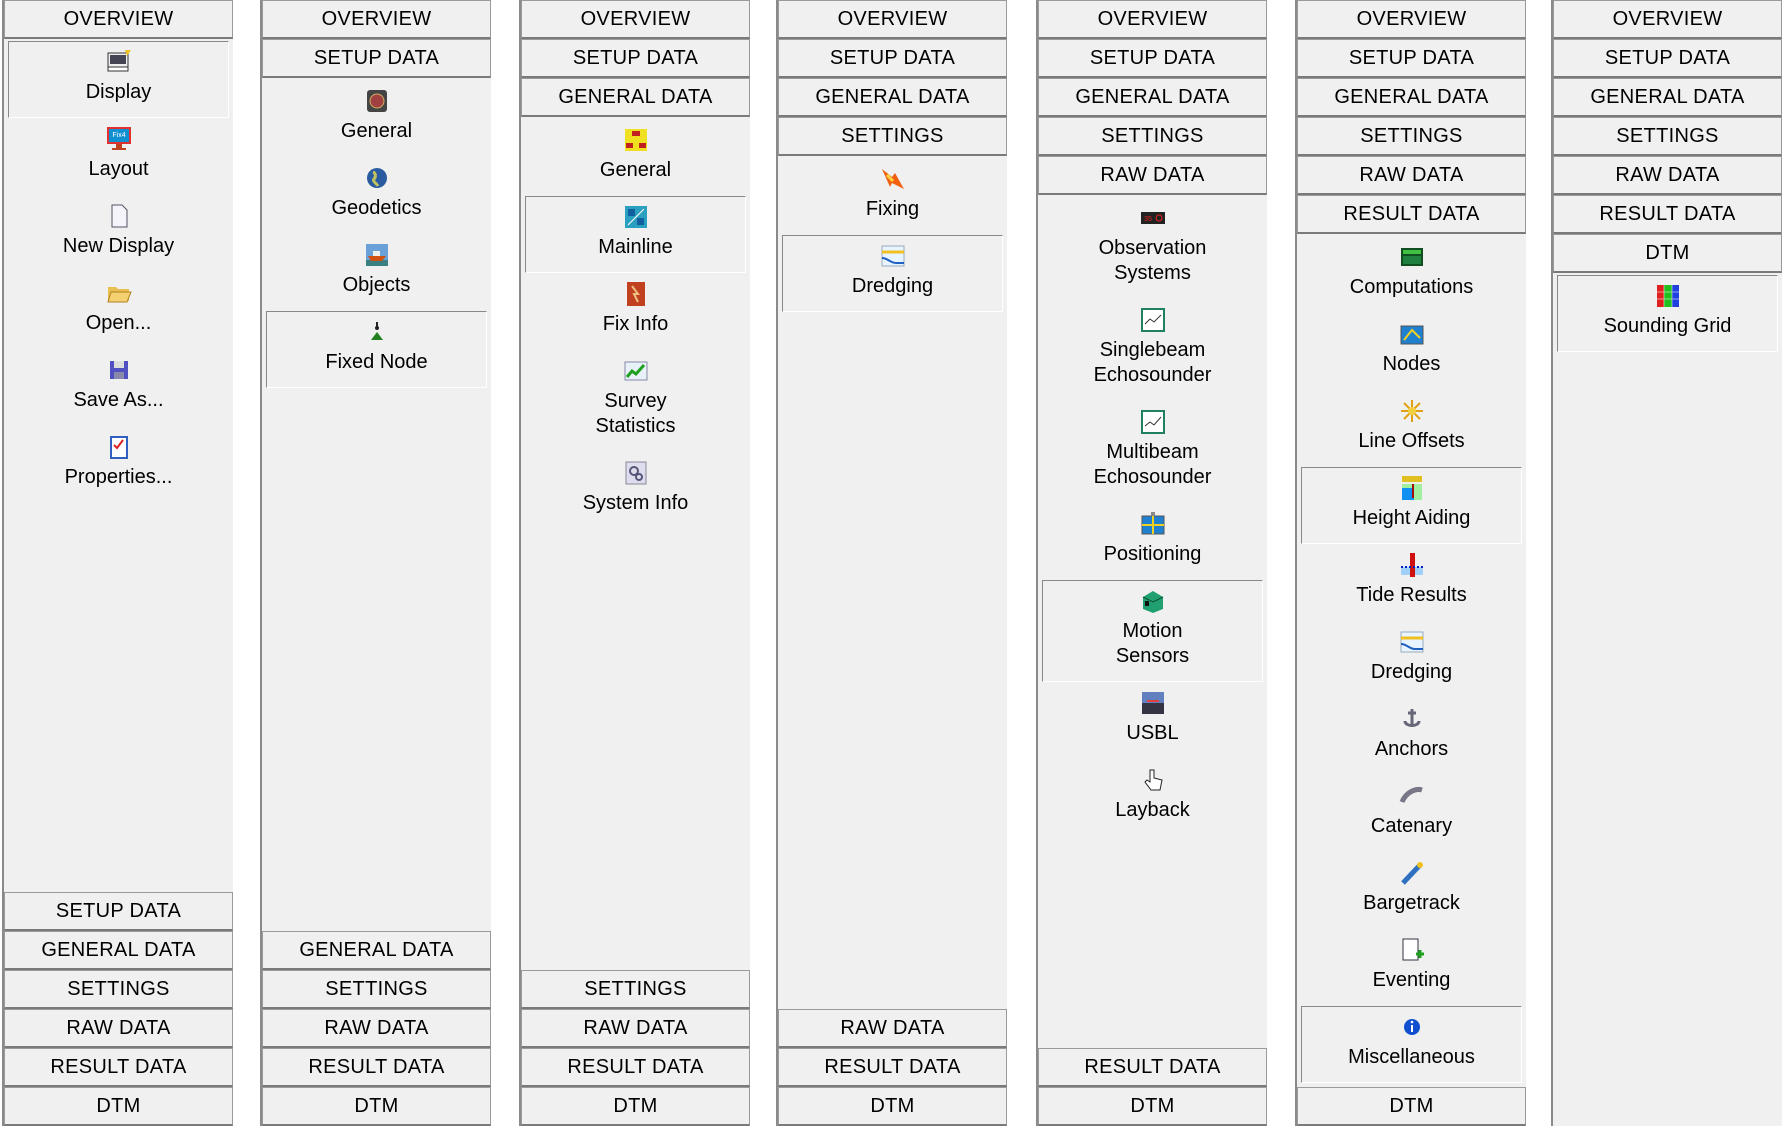  Describe the element at coordinates (1411, 505) in the screenshot. I see `list-item-height-aiding: Height Aiding` at that location.